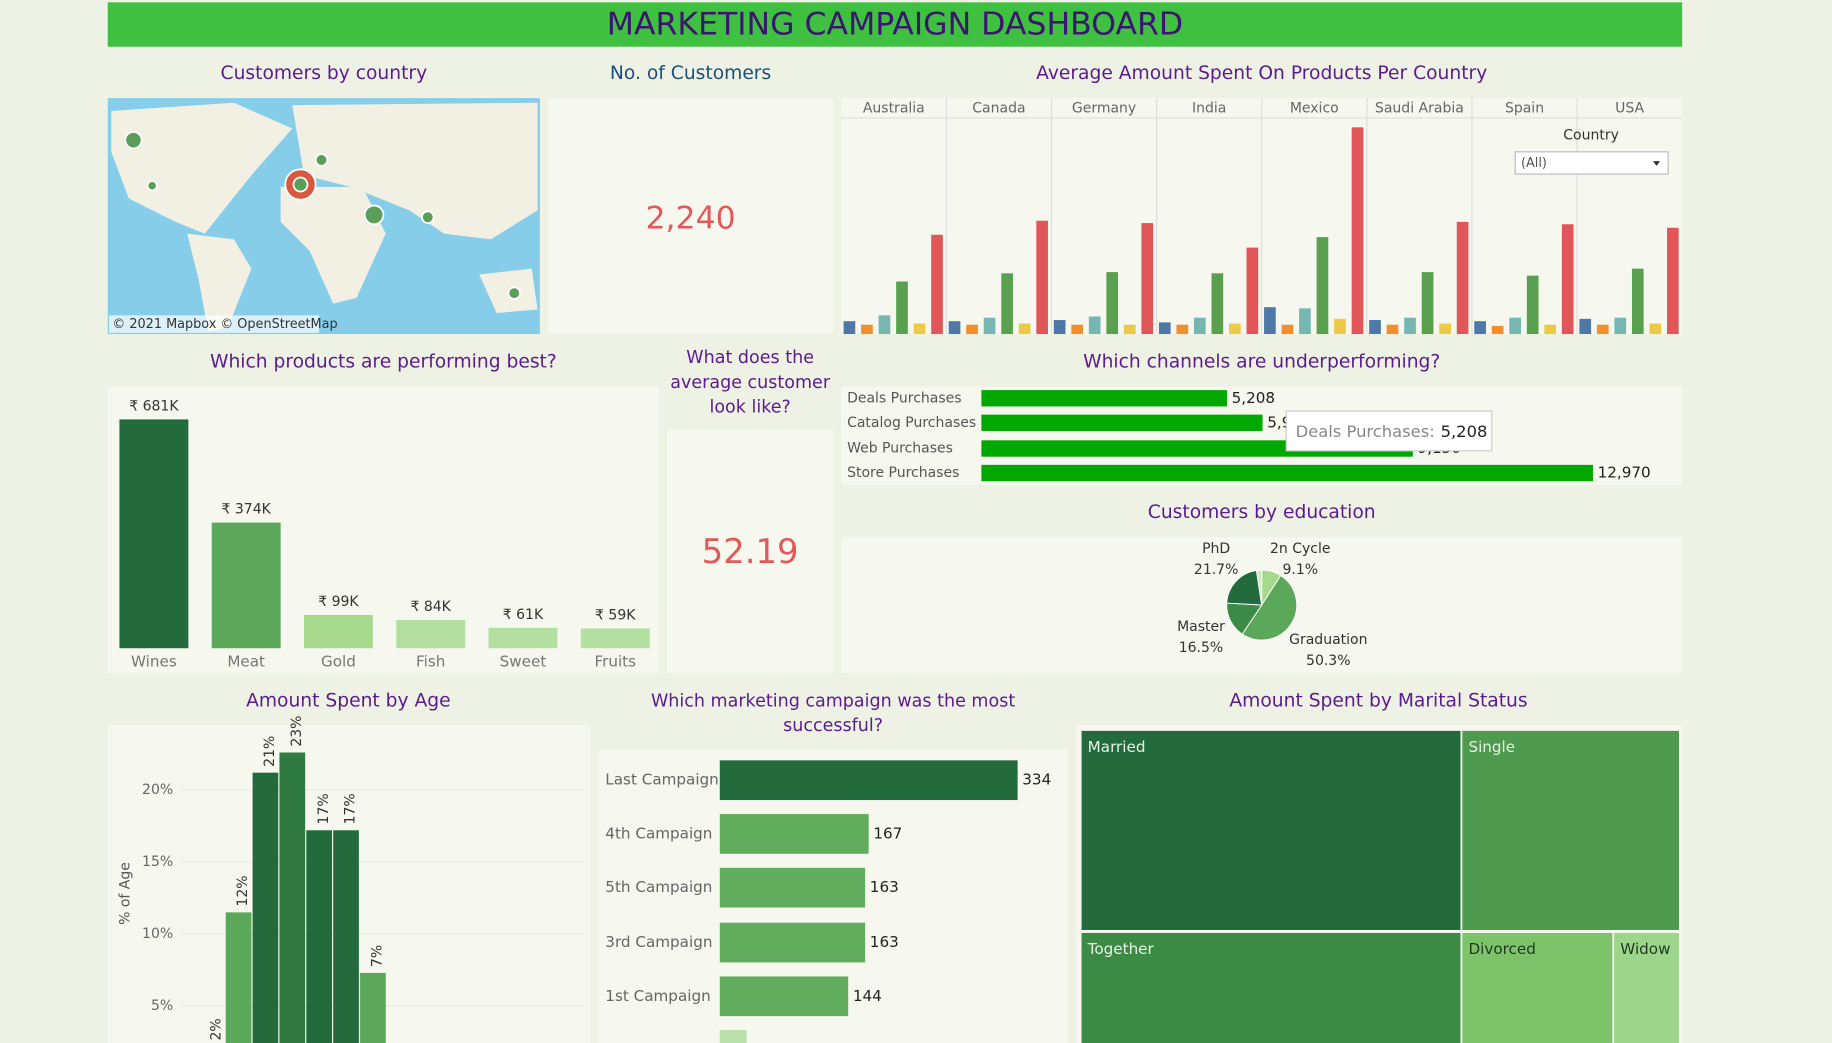 The height and width of the screenshot is (1043, 1832). Describe the element at coordinates (1501, 949) in the screenshot. I see `cell-label: Divorced` at that location.